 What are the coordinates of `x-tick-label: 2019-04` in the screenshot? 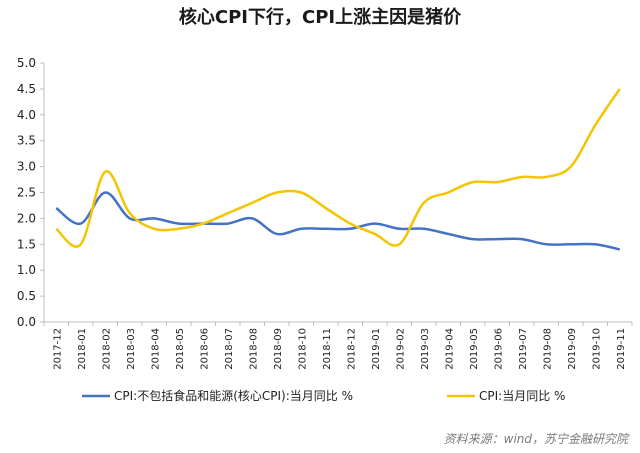 It's located at (449, 349).